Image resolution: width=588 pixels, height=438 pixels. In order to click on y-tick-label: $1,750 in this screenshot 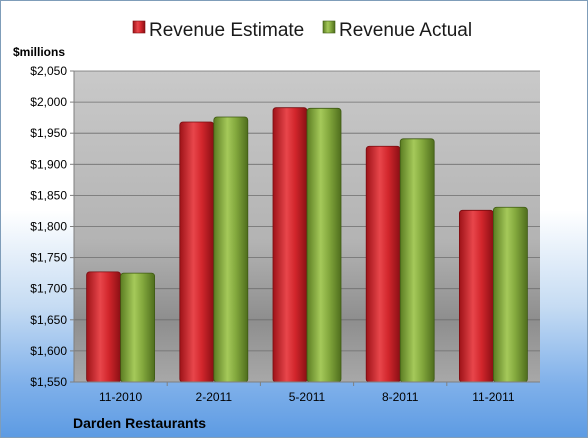, I will do `click(48, 258)`.